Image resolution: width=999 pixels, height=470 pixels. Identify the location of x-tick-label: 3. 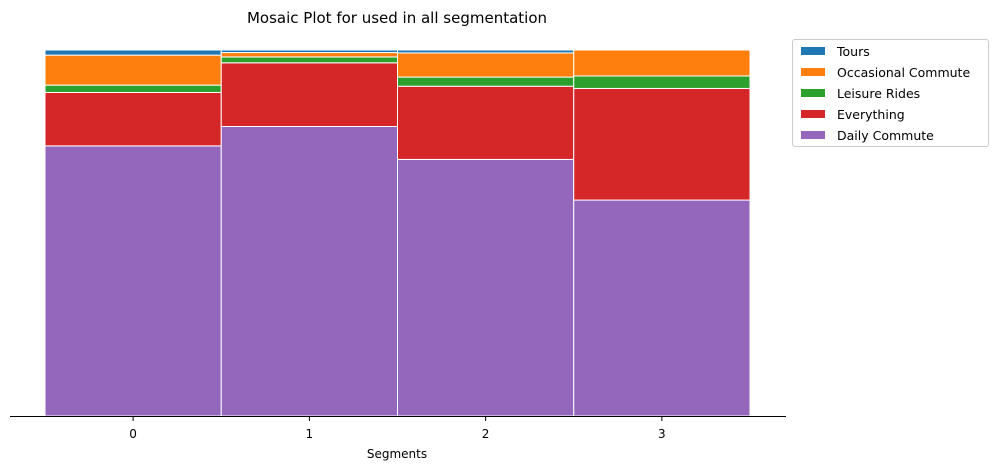
(662, 434).